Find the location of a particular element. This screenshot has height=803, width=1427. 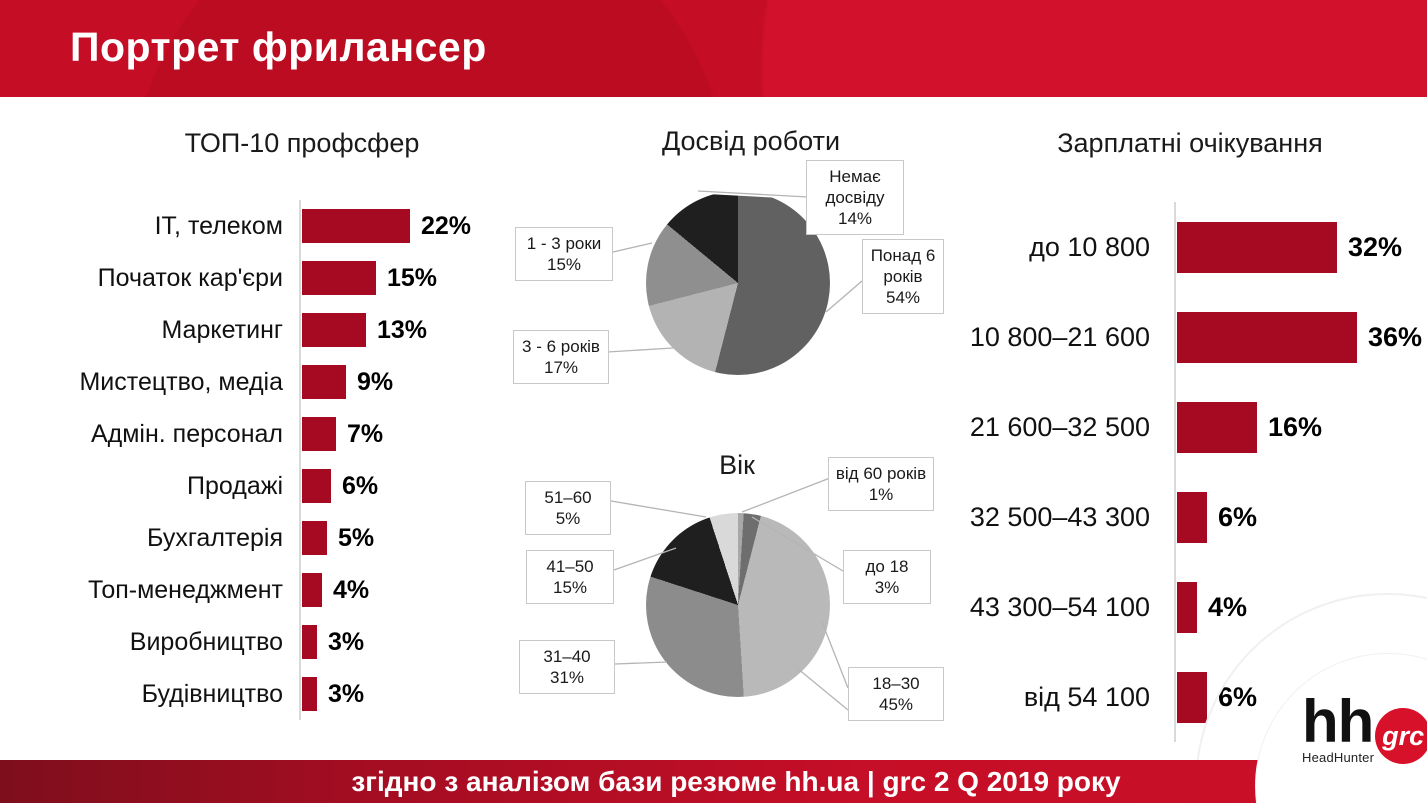

bar-row: 43 300–54 100 4% is located at coordinates (1121, 607).